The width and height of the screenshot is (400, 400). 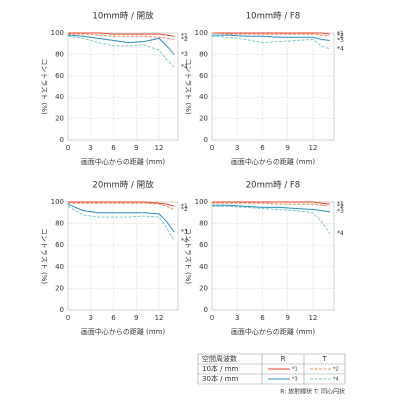 I want to click on table-header: R, so click(x=283, y=359).